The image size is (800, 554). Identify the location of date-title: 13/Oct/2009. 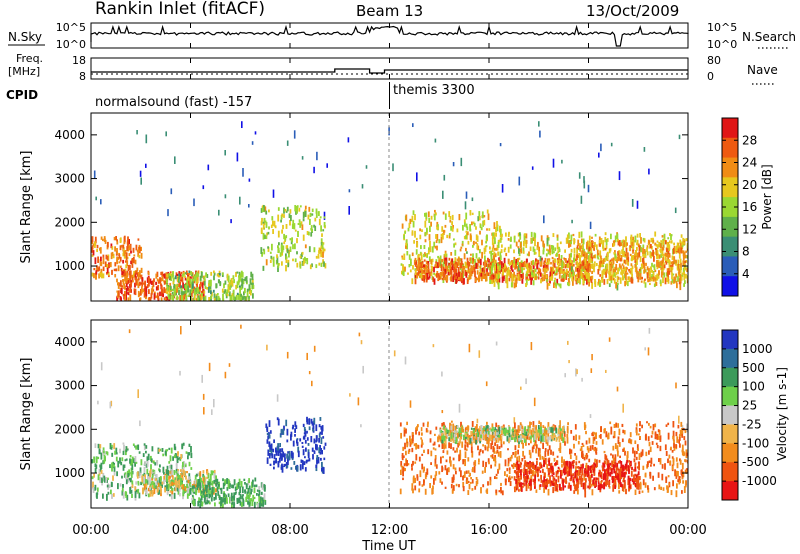
(632, 11).